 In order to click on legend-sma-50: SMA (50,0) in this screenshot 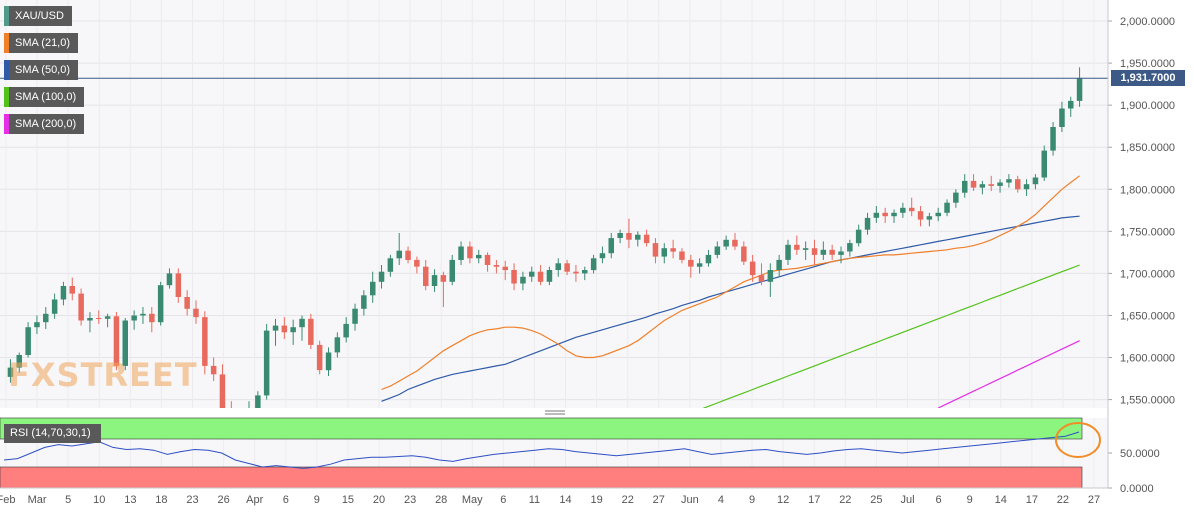, I will do `click(41, 70)`.